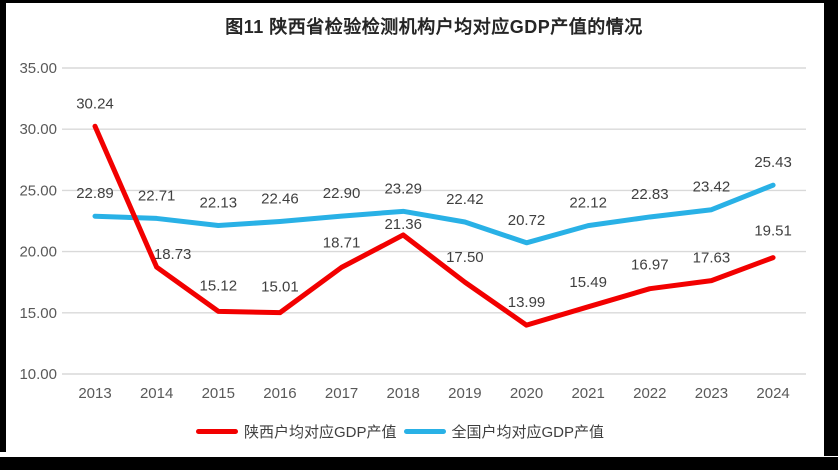 The height and width of the screenshot is (470, 838). What do you see at coordinates (156, 393) in the screenshot?
I see `x-tick-label: 2014` at bounding box center [156, 393].